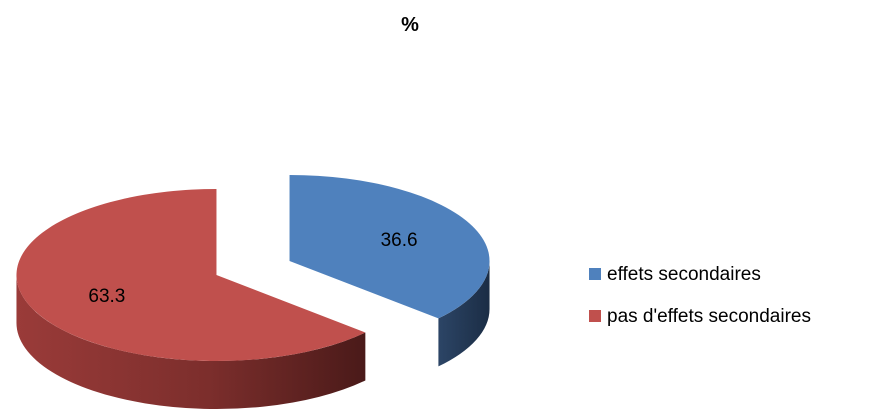  I want to click on legend-entry: pas d'effets secondaires, so click(709, 316).